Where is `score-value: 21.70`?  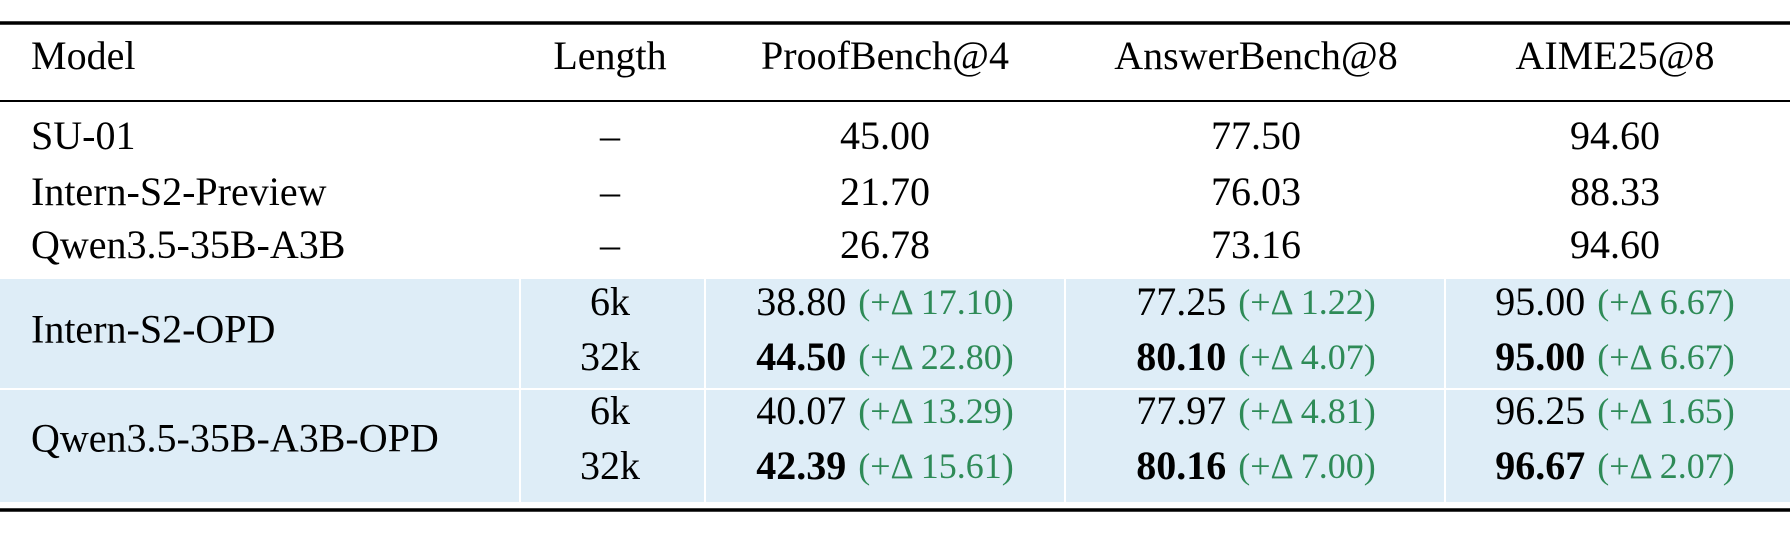 score-value: 21.70 is located at coordinates (885, 191).